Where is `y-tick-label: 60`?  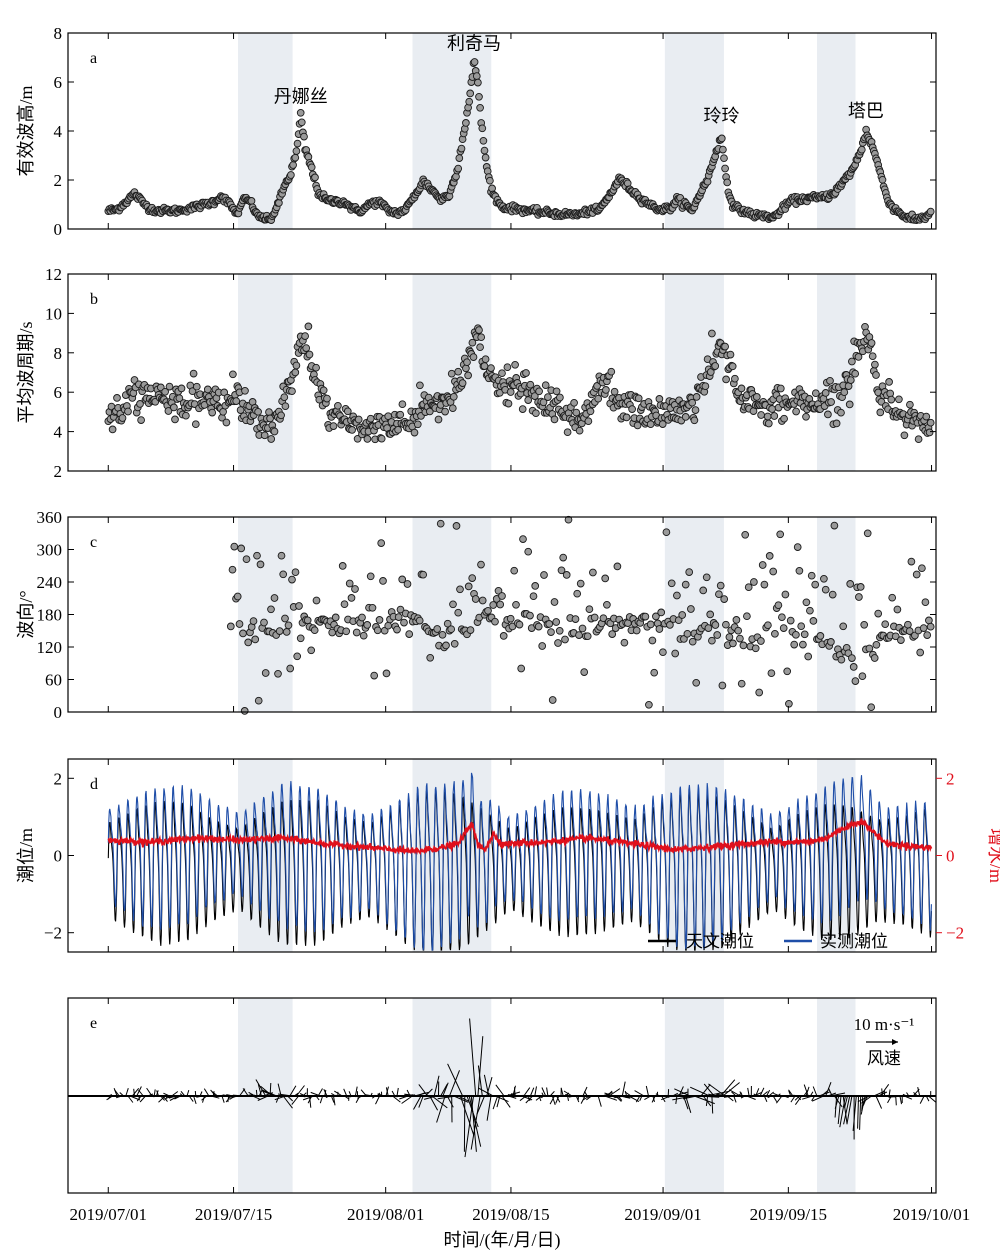
y-tick-label: 60 is located at coordinates (53, 680).